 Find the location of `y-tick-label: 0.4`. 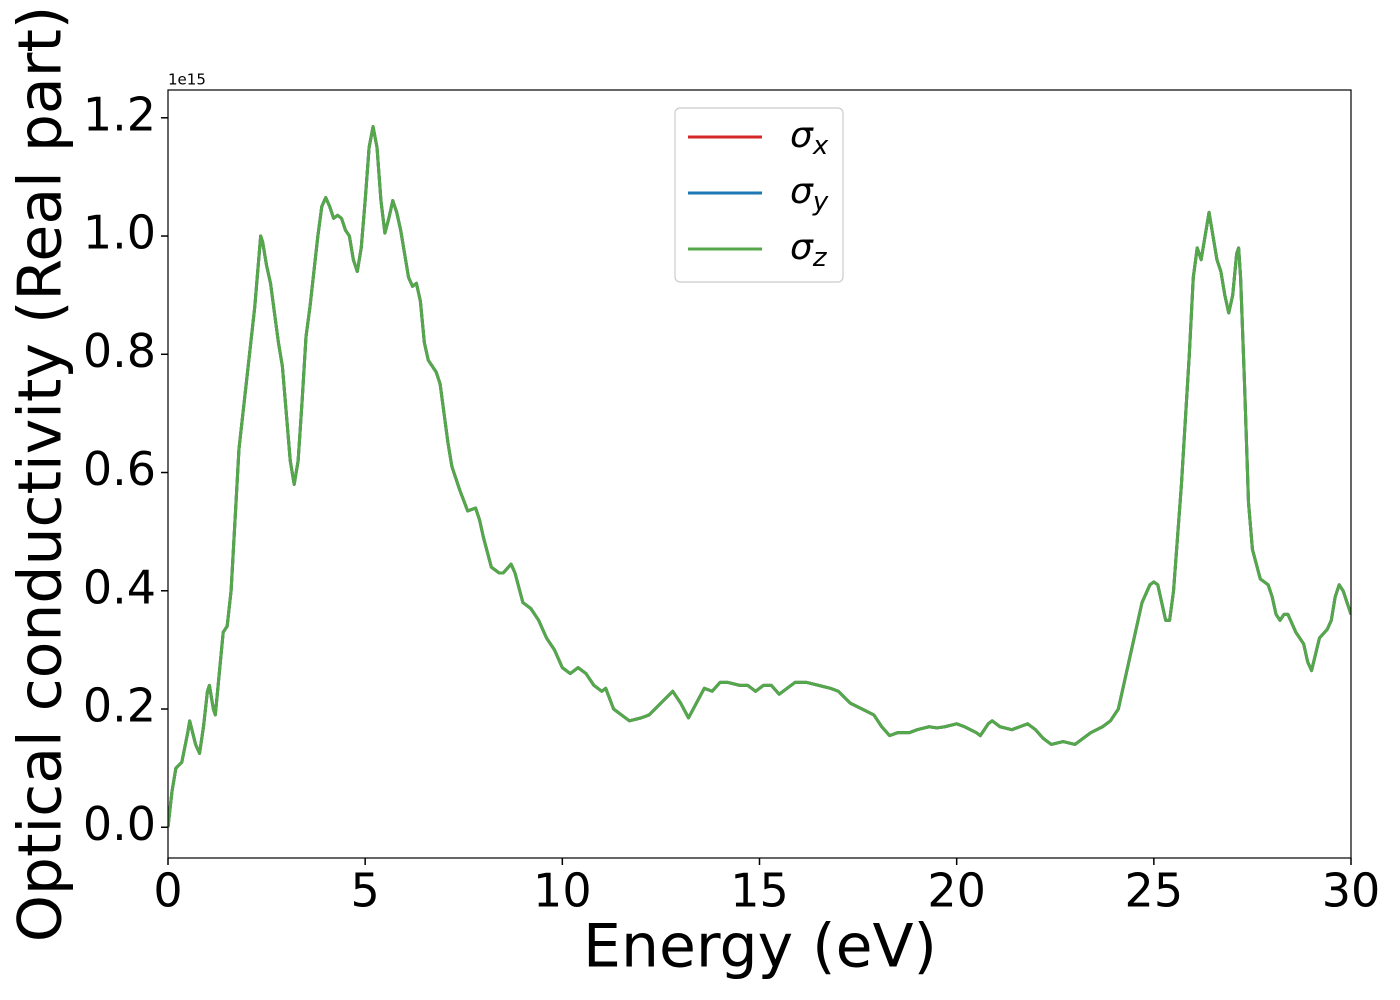

y-tick-label: 0.4 is located at coordinates (119, 587).